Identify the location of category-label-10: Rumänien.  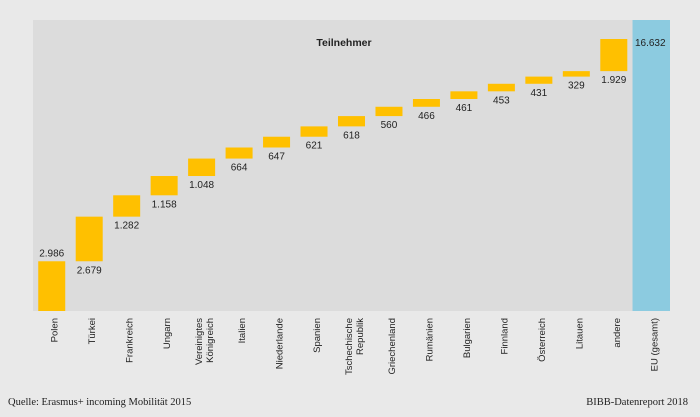
(429, 339).